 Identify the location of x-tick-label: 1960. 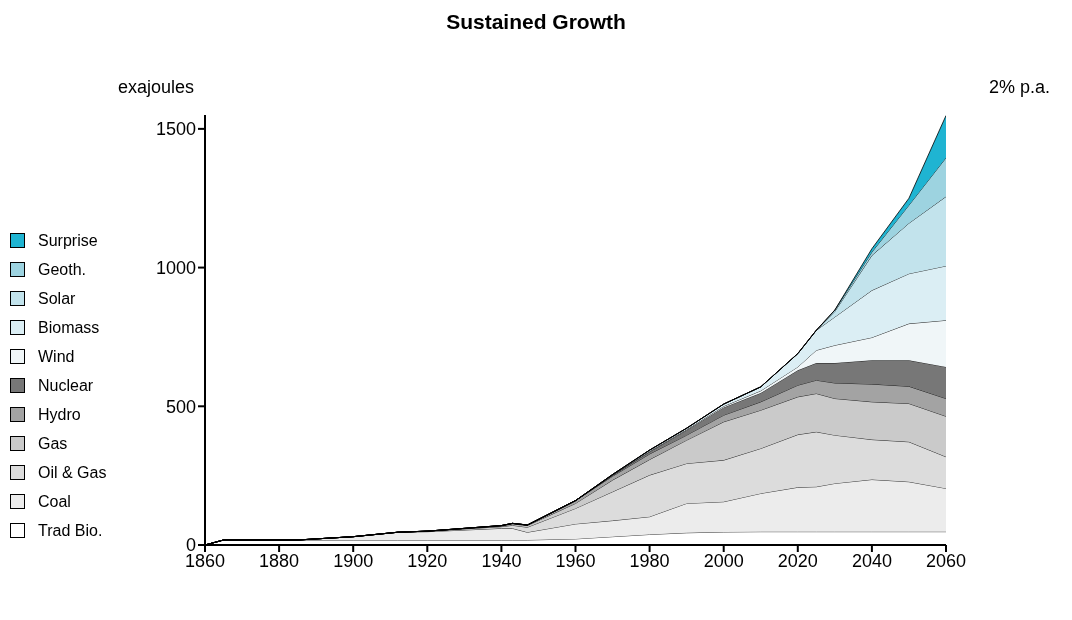
(575, 560).